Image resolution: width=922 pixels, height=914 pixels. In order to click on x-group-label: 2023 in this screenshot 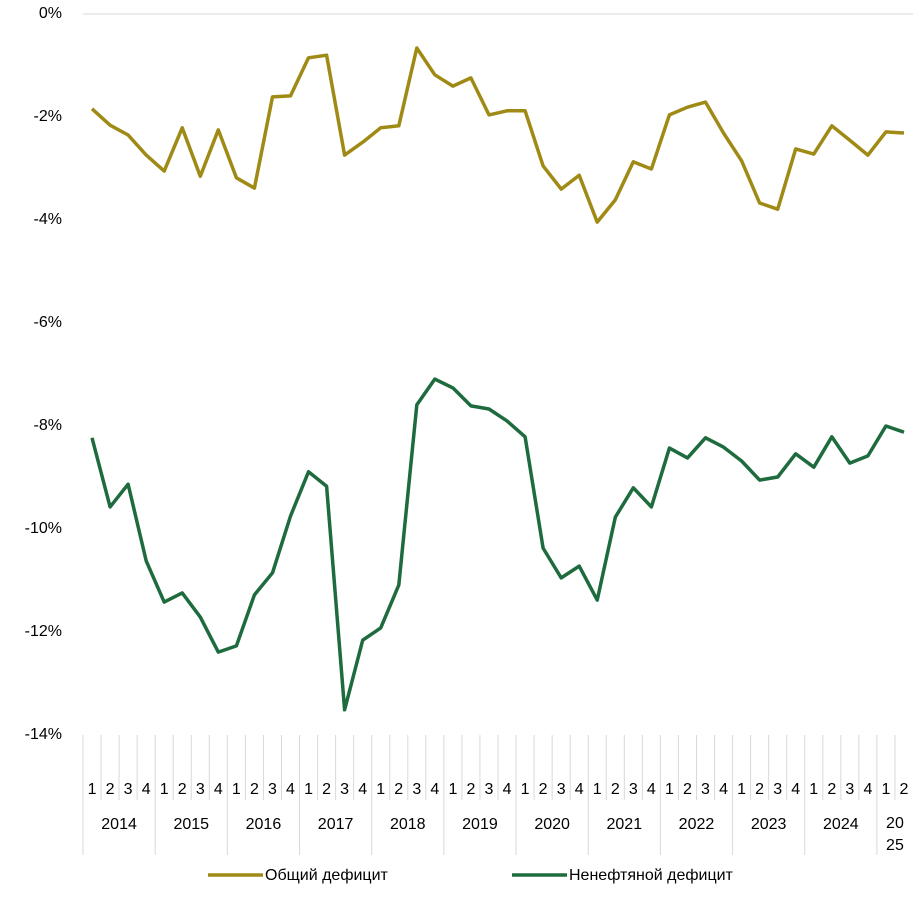, I will do `click(769, 824)`.